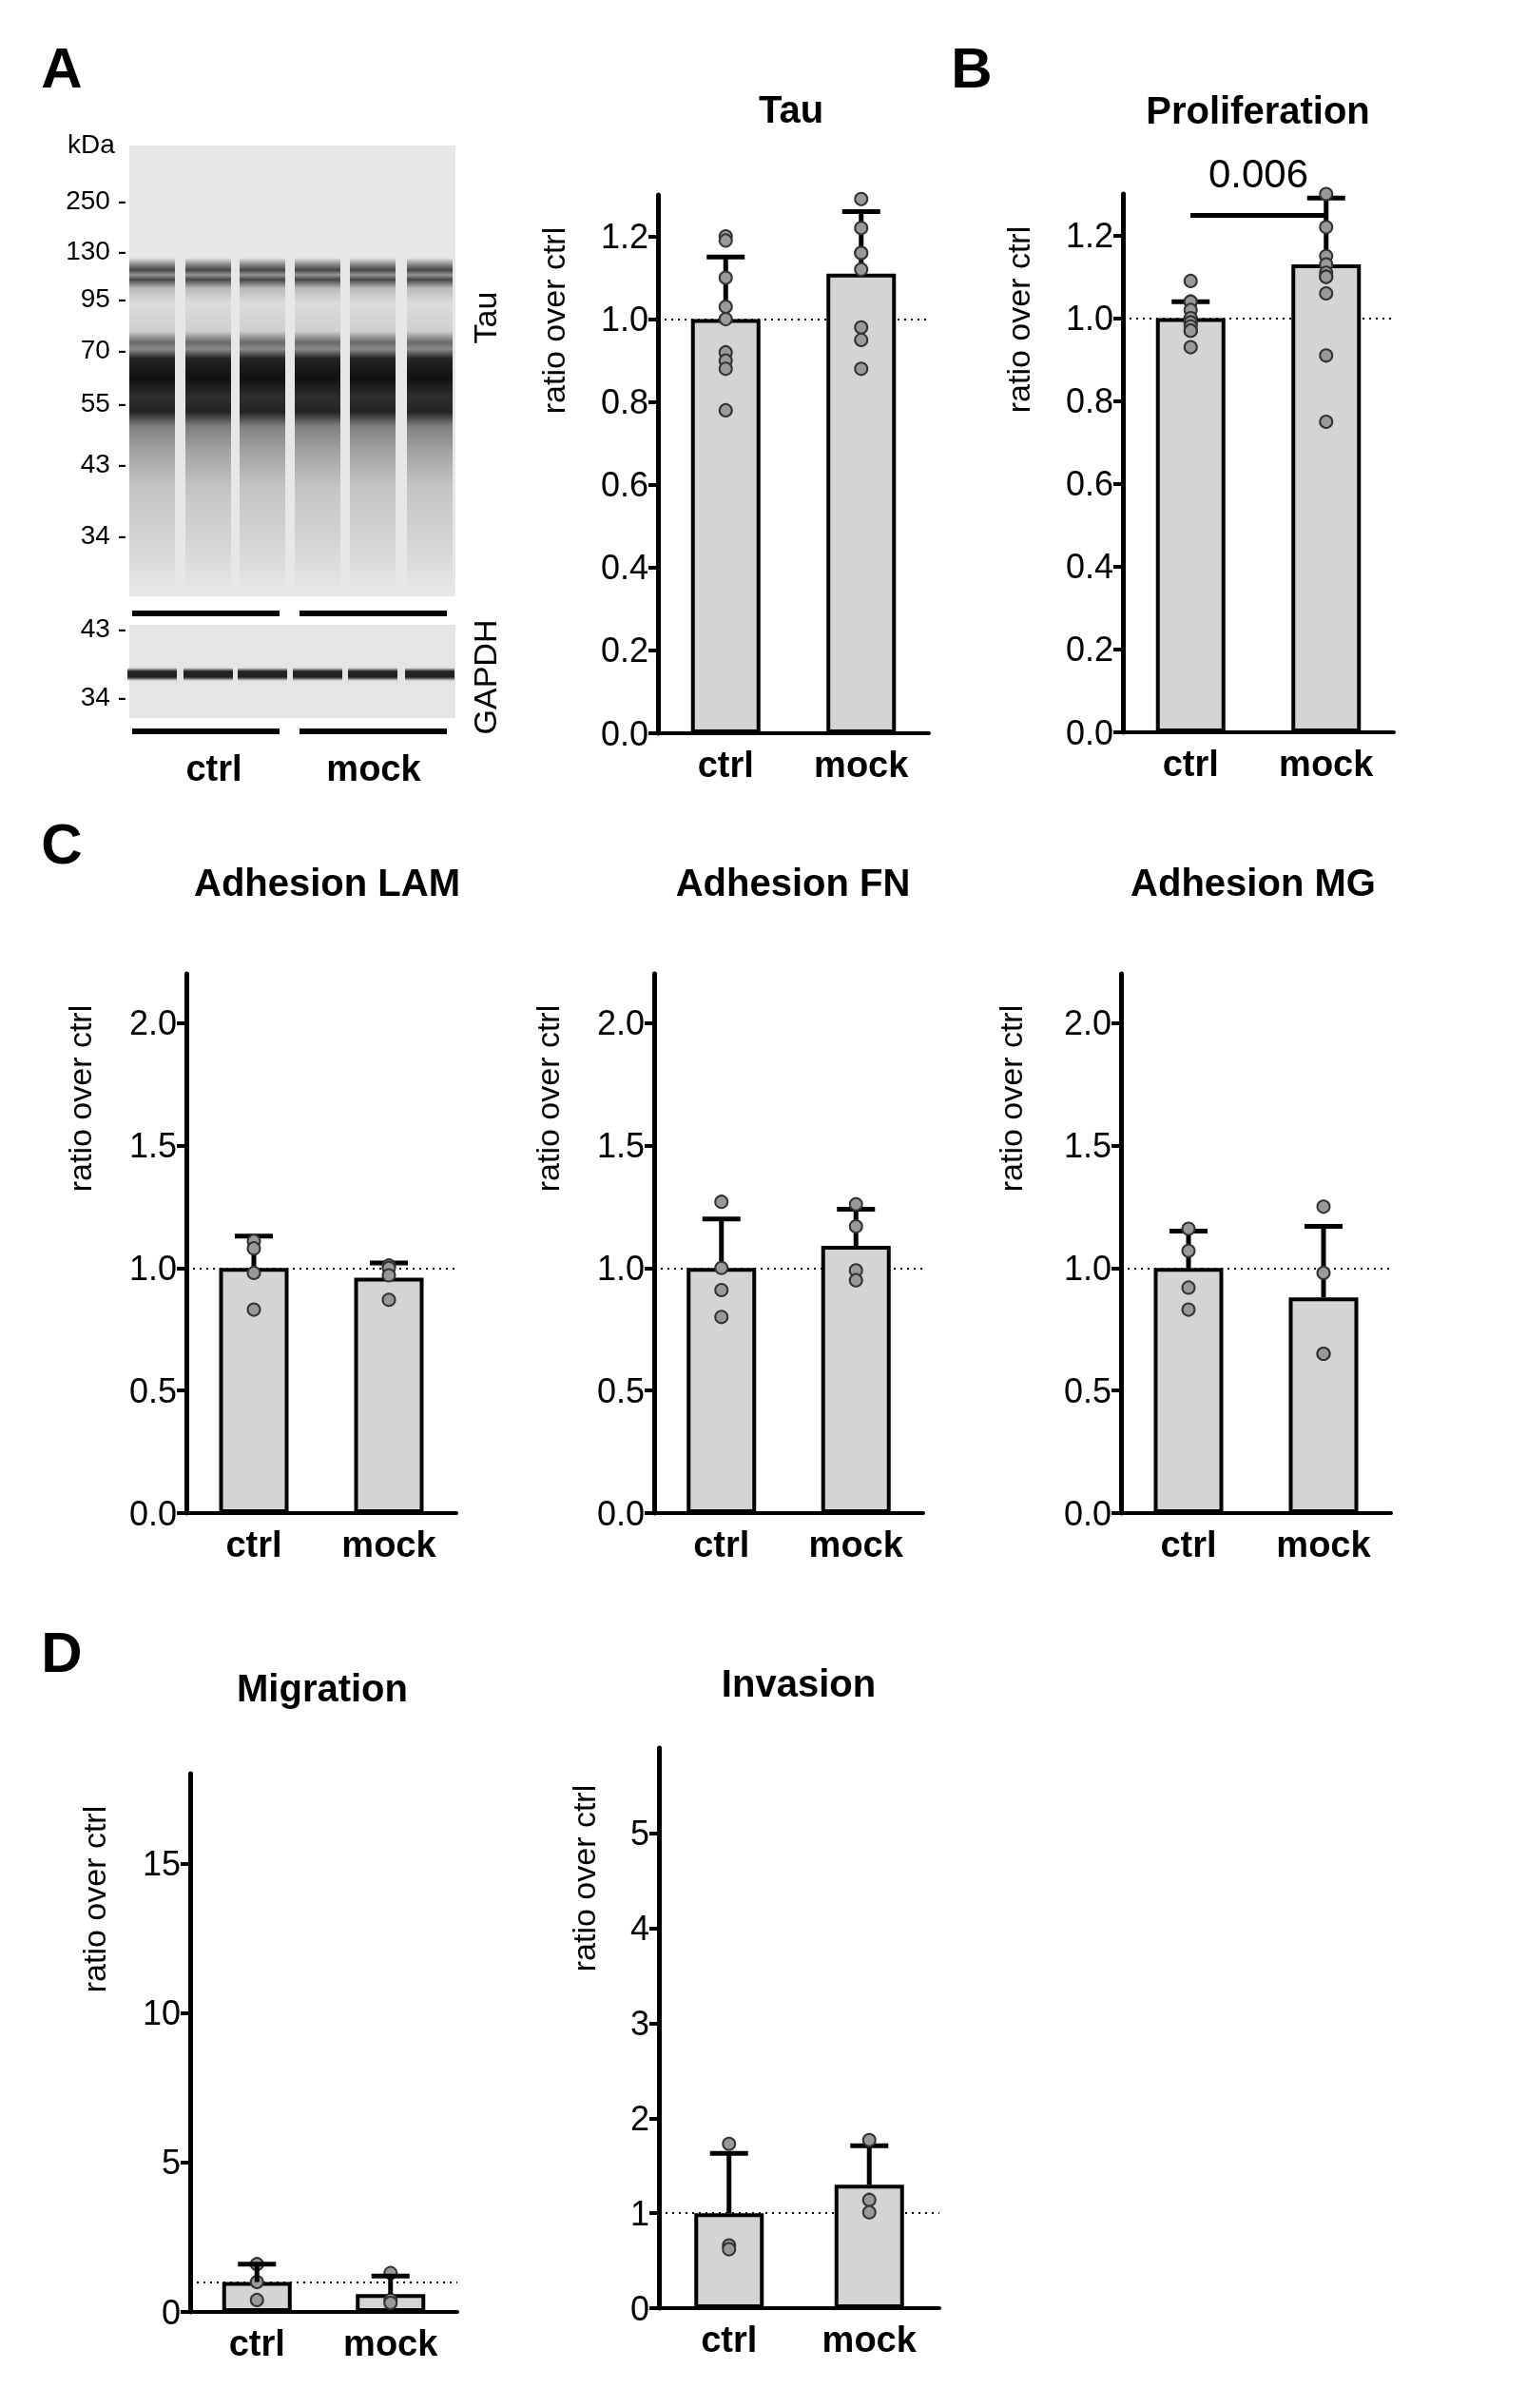 Image resolution: width=1527 pixels, height=2408 pixels. What do you see at coordinates (103, 298) in the screenshot?
I see `text: 95 -` at bounding box center [103, 298].